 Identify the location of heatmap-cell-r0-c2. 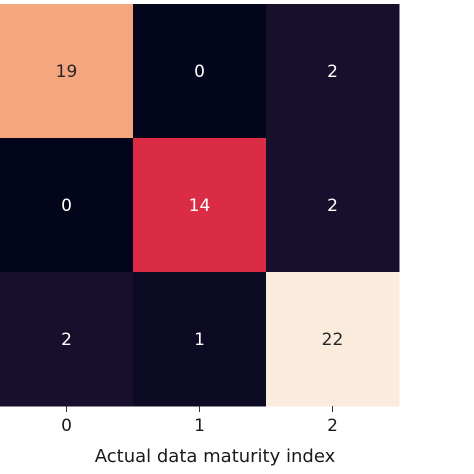
(333, 71).